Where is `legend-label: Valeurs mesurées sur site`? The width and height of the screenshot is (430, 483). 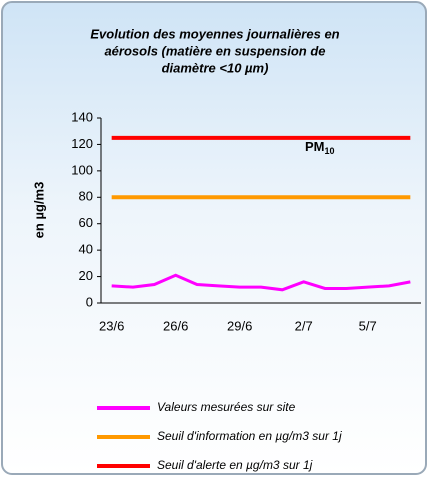
legend-label: Valeurs mesurées sur site is located at coordinates (226, 407).